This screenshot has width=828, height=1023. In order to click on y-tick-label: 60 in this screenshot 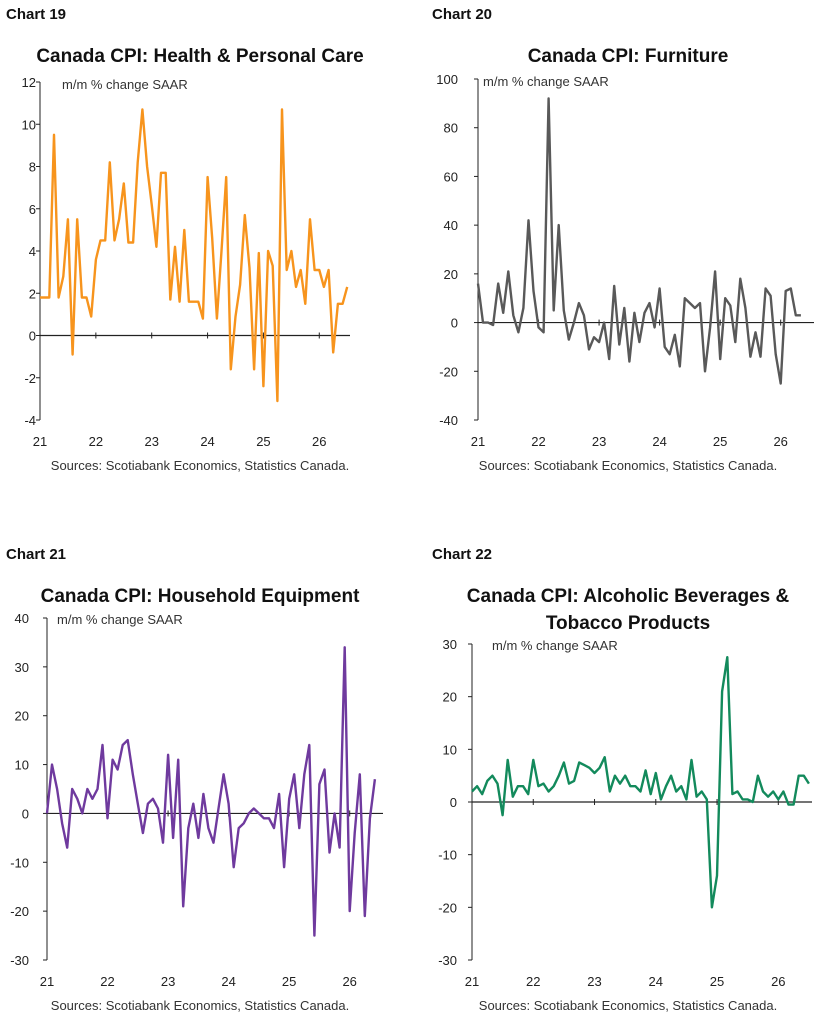, I will do `click(451, 176)`.